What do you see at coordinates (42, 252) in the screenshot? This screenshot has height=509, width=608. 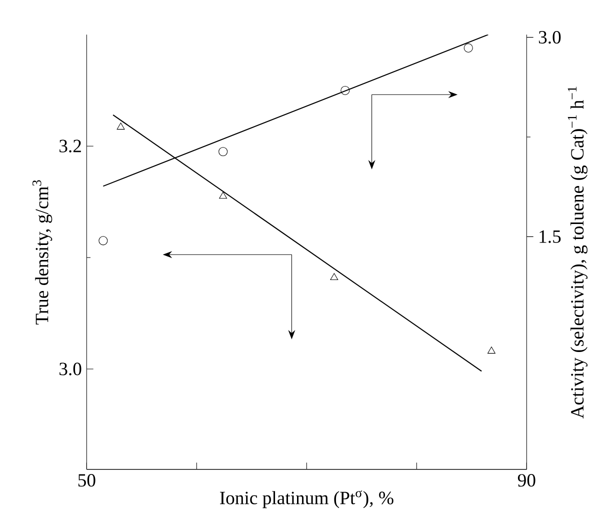 I see `y-axis-title: True density, g/cm$^{3}$` at bounding box center [42, 252].